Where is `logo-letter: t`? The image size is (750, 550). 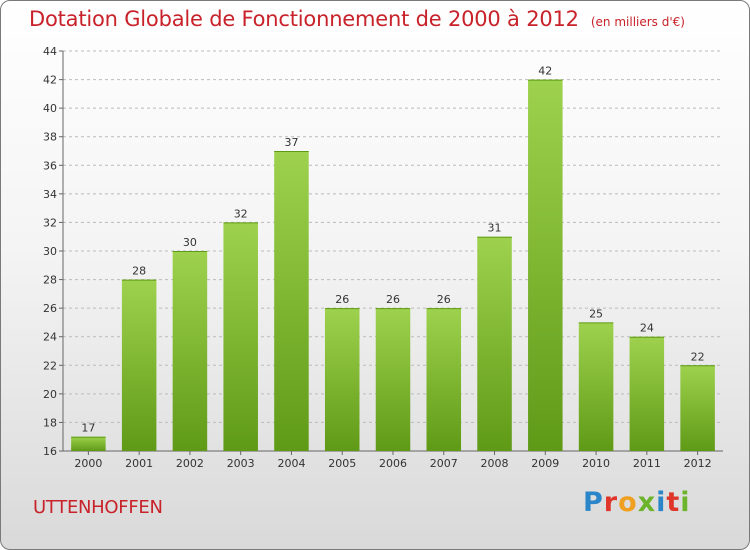
logo-letter: t is located at coordinates (673, 502).